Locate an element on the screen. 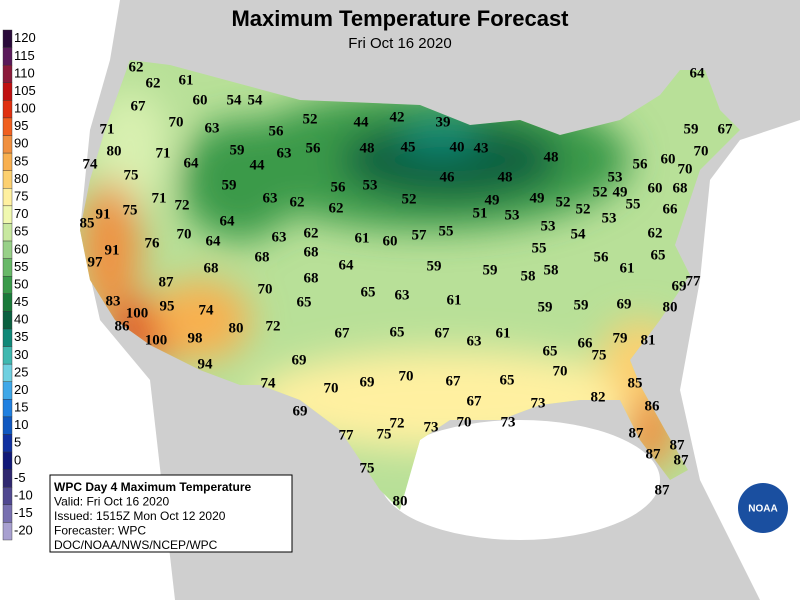  temperature-label: 49 is located at coordinates (537, 198).